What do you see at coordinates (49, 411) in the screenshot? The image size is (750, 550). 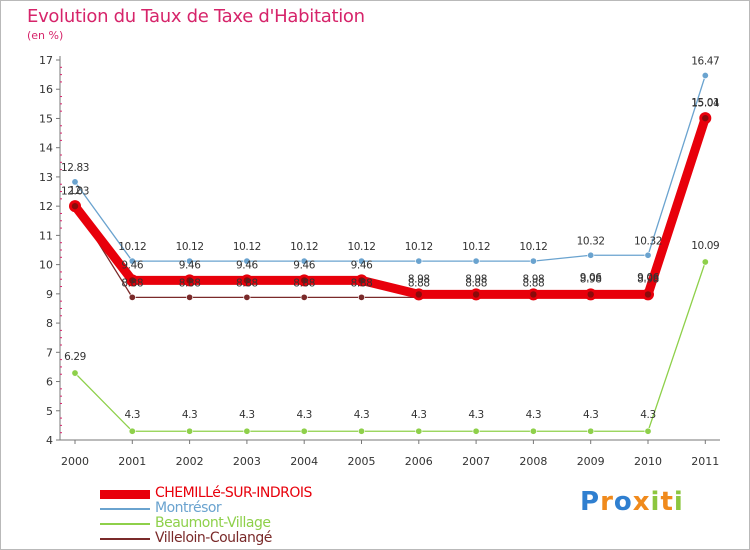 I see `y-tick-label: 5` at bounding box center [49, 411].